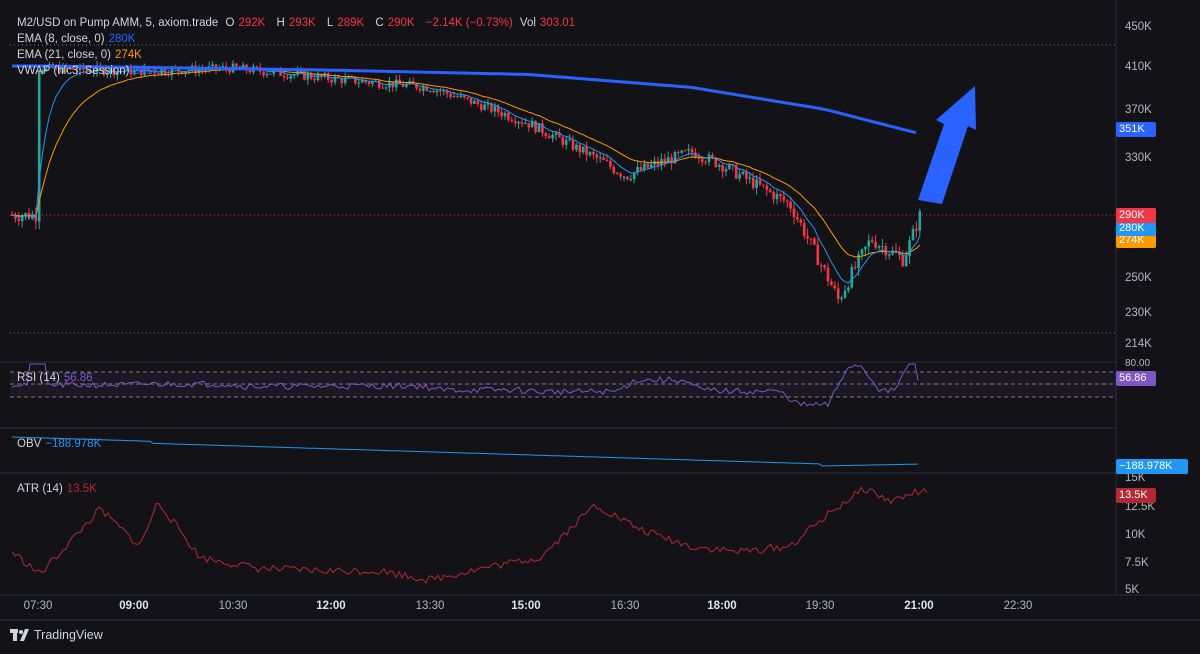 The width and height of the screenshot is (1200, 654). What do you see at coordinates (73, 71) in the screenshot?
I see `vwap-label: VWAP (hlc3, Session)` at bounding box center [73, 71].